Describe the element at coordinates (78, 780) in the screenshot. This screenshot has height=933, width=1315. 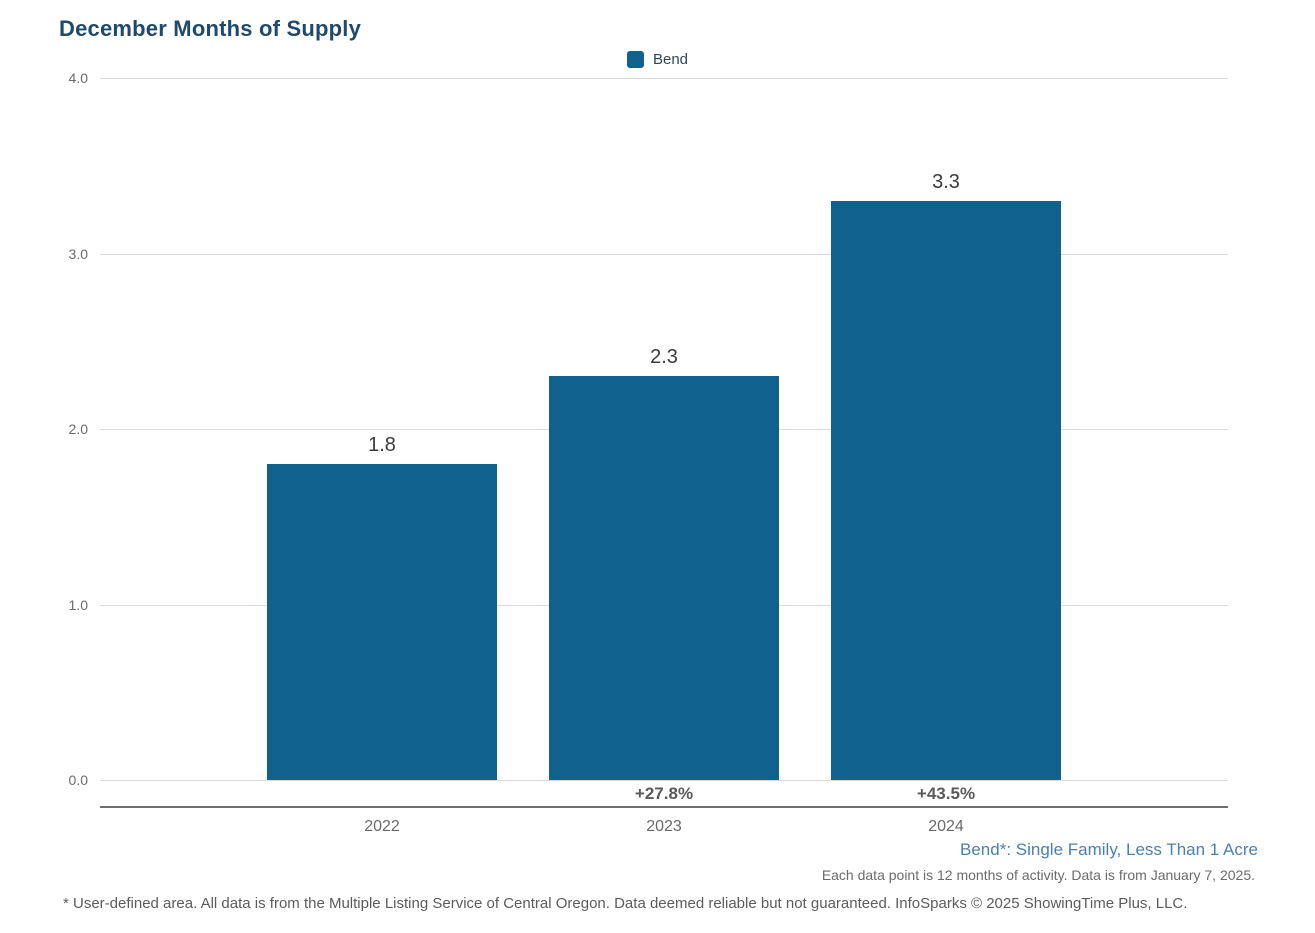
I see `y-axis-tick-label: 0.0` at that location.